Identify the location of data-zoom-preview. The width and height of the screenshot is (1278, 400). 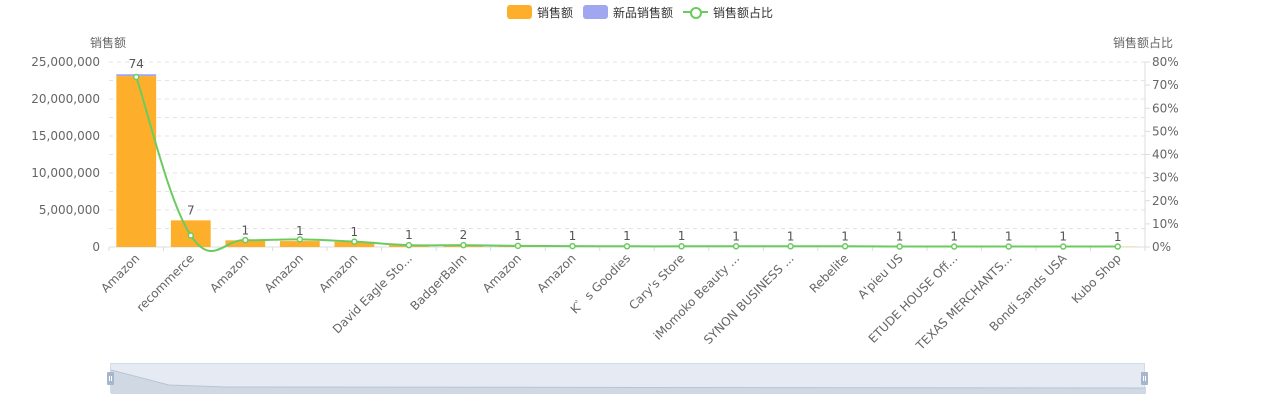
(628, 381).